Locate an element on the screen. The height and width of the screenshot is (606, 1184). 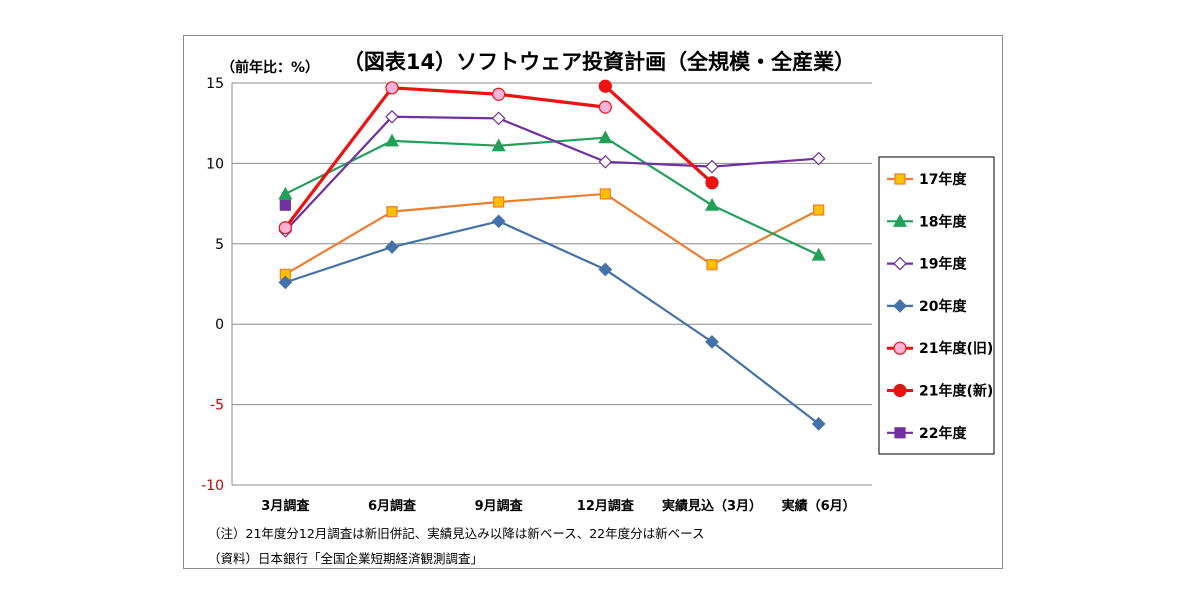
y-tick-label: -5 is located at coordinates (217, 406).